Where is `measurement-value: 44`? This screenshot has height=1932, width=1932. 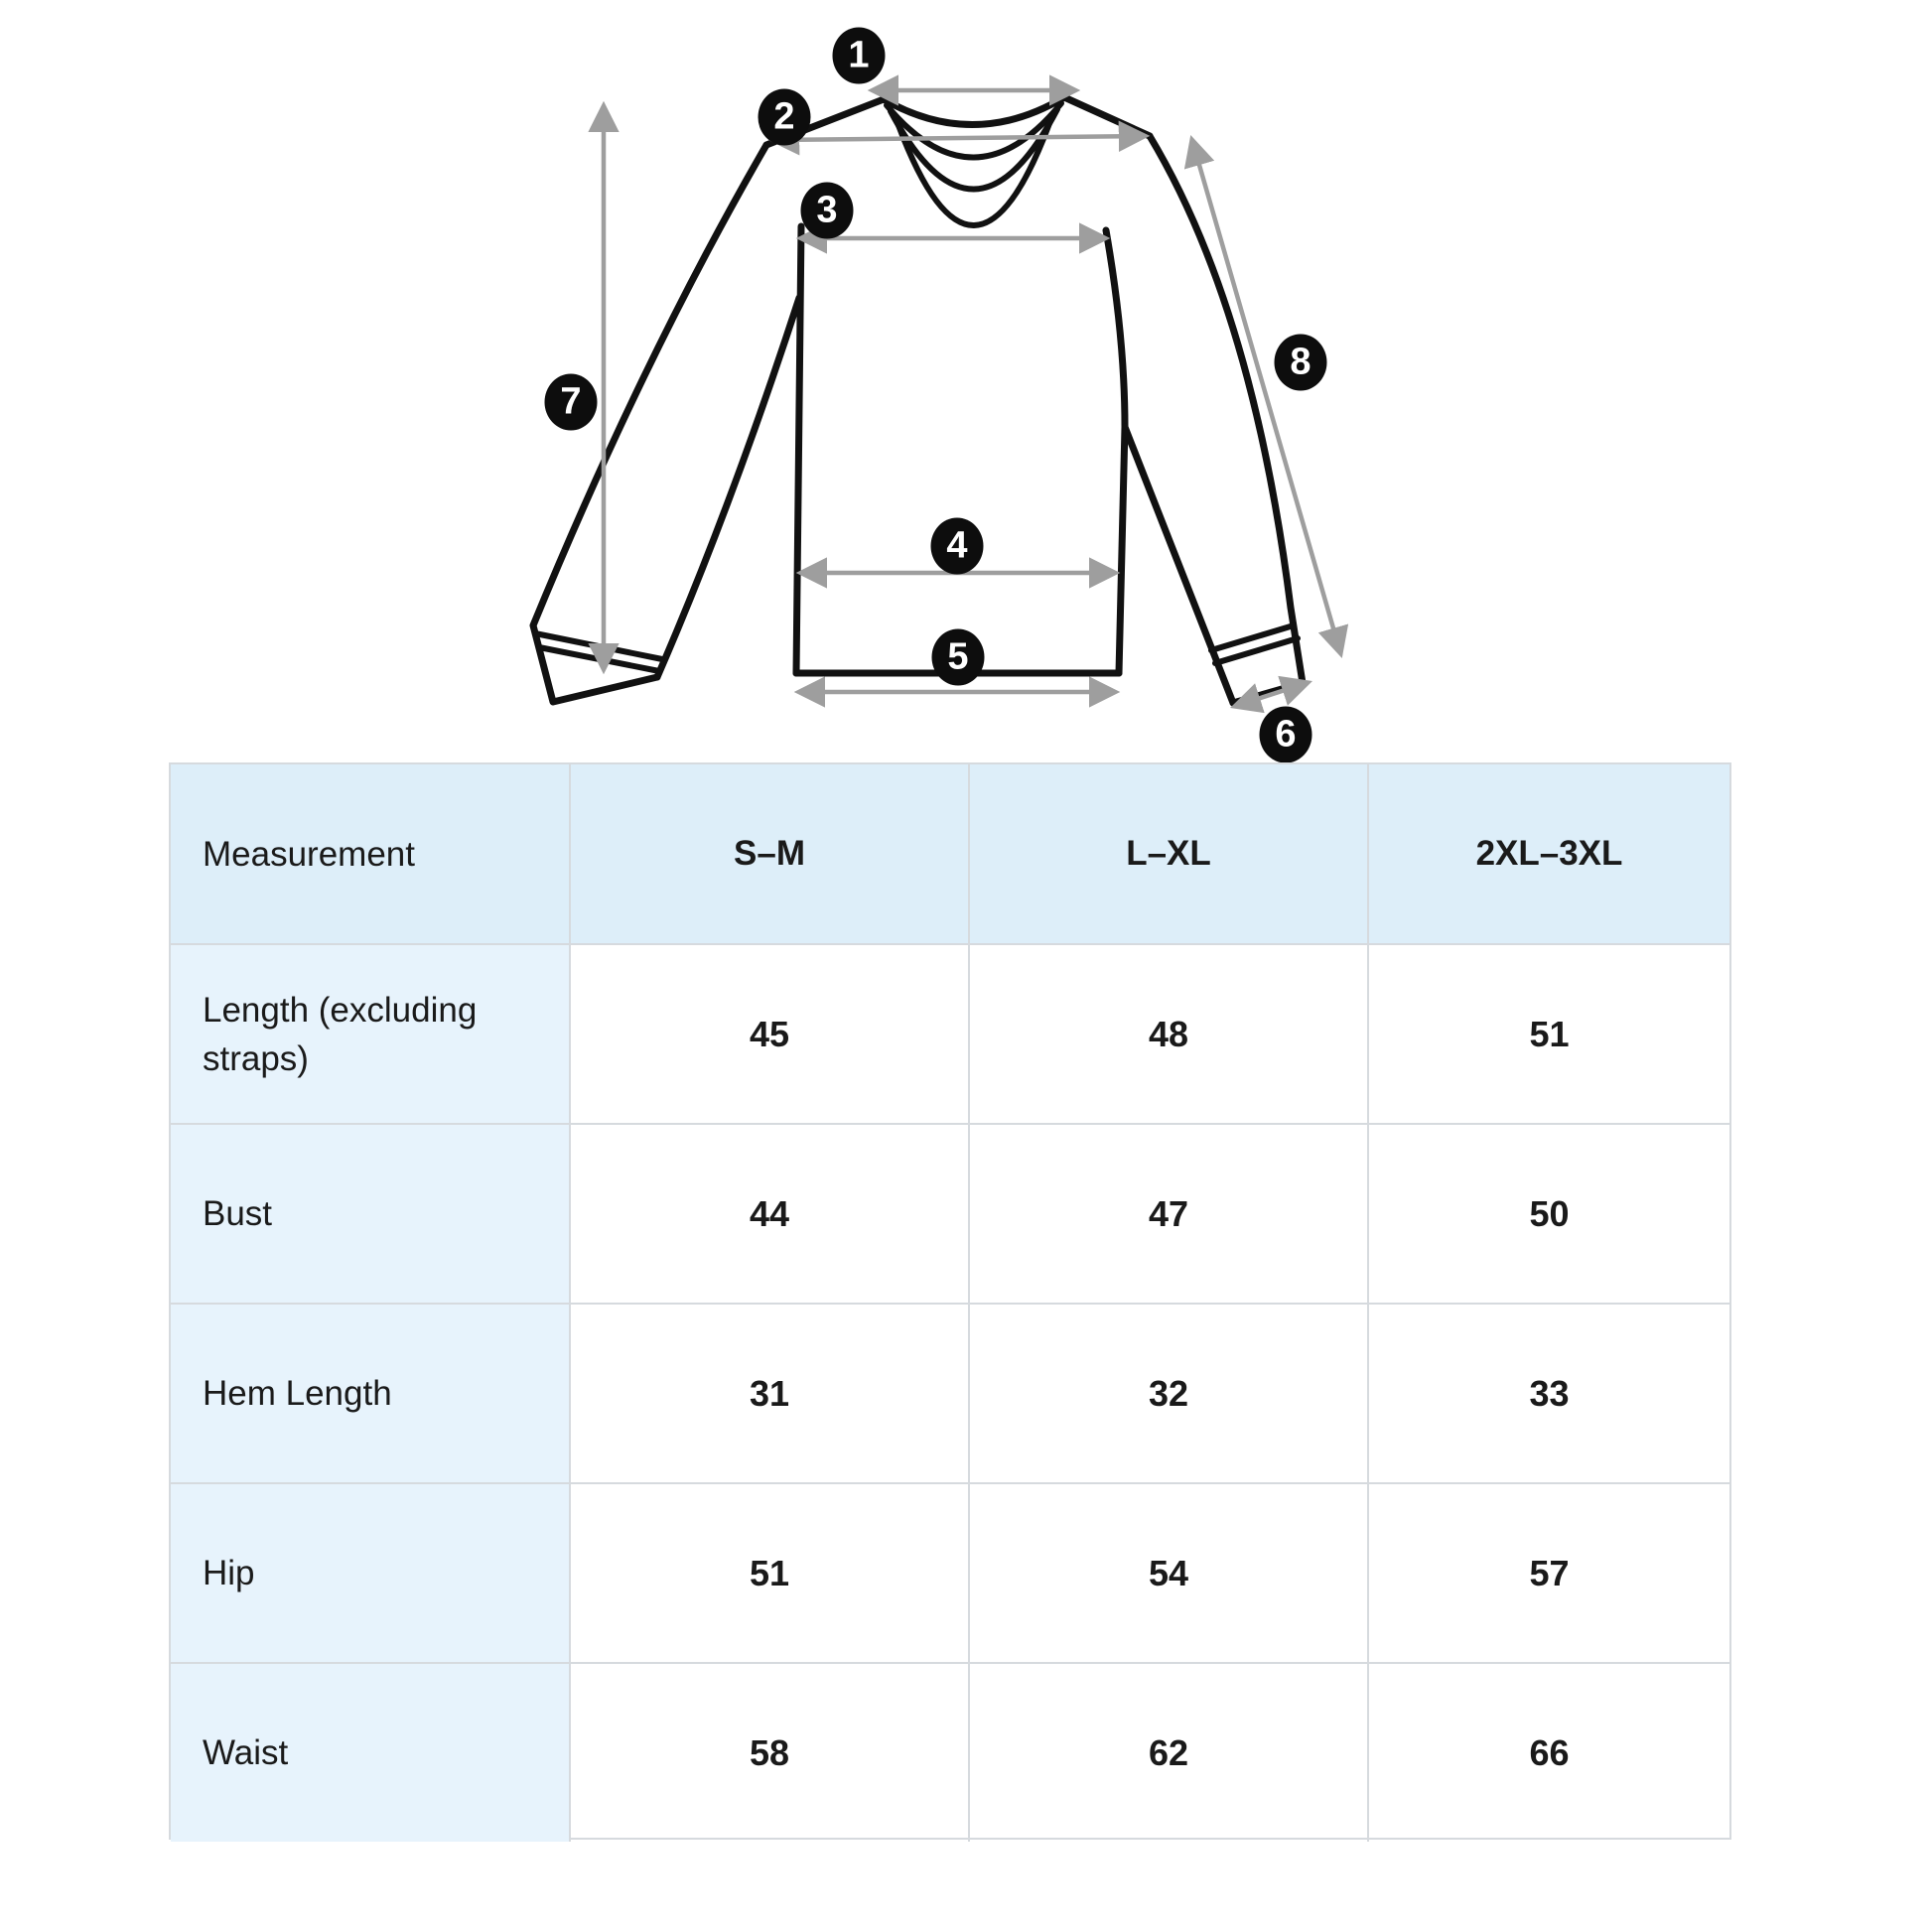 measurement-value: 44 is located at coordinates (768, 1213).